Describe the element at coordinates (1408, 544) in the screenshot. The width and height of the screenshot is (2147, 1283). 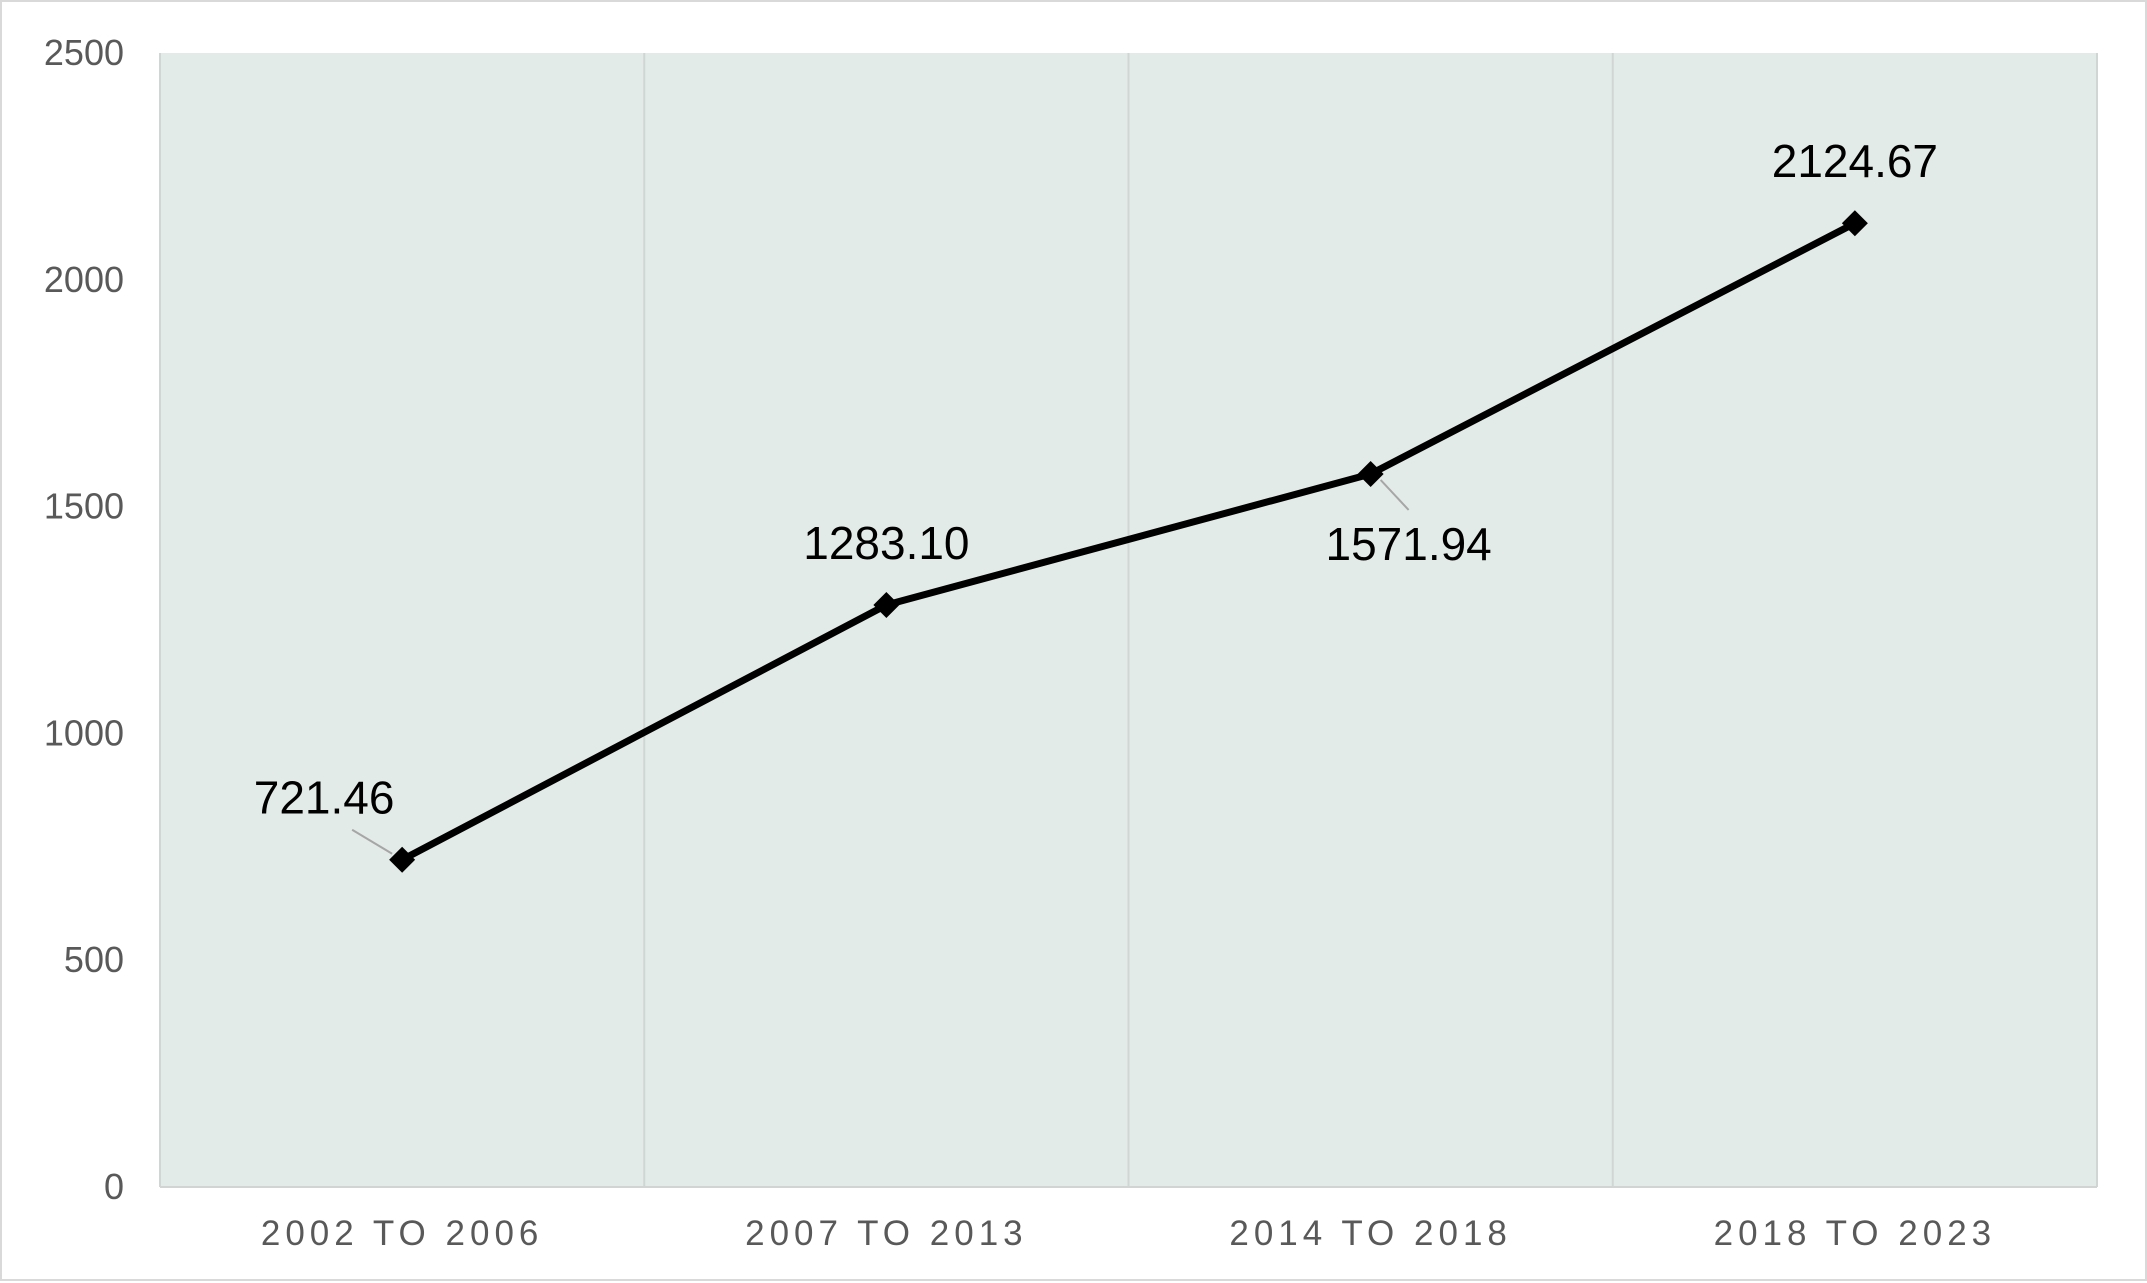
I see `data-label: 1571.94` at that location.